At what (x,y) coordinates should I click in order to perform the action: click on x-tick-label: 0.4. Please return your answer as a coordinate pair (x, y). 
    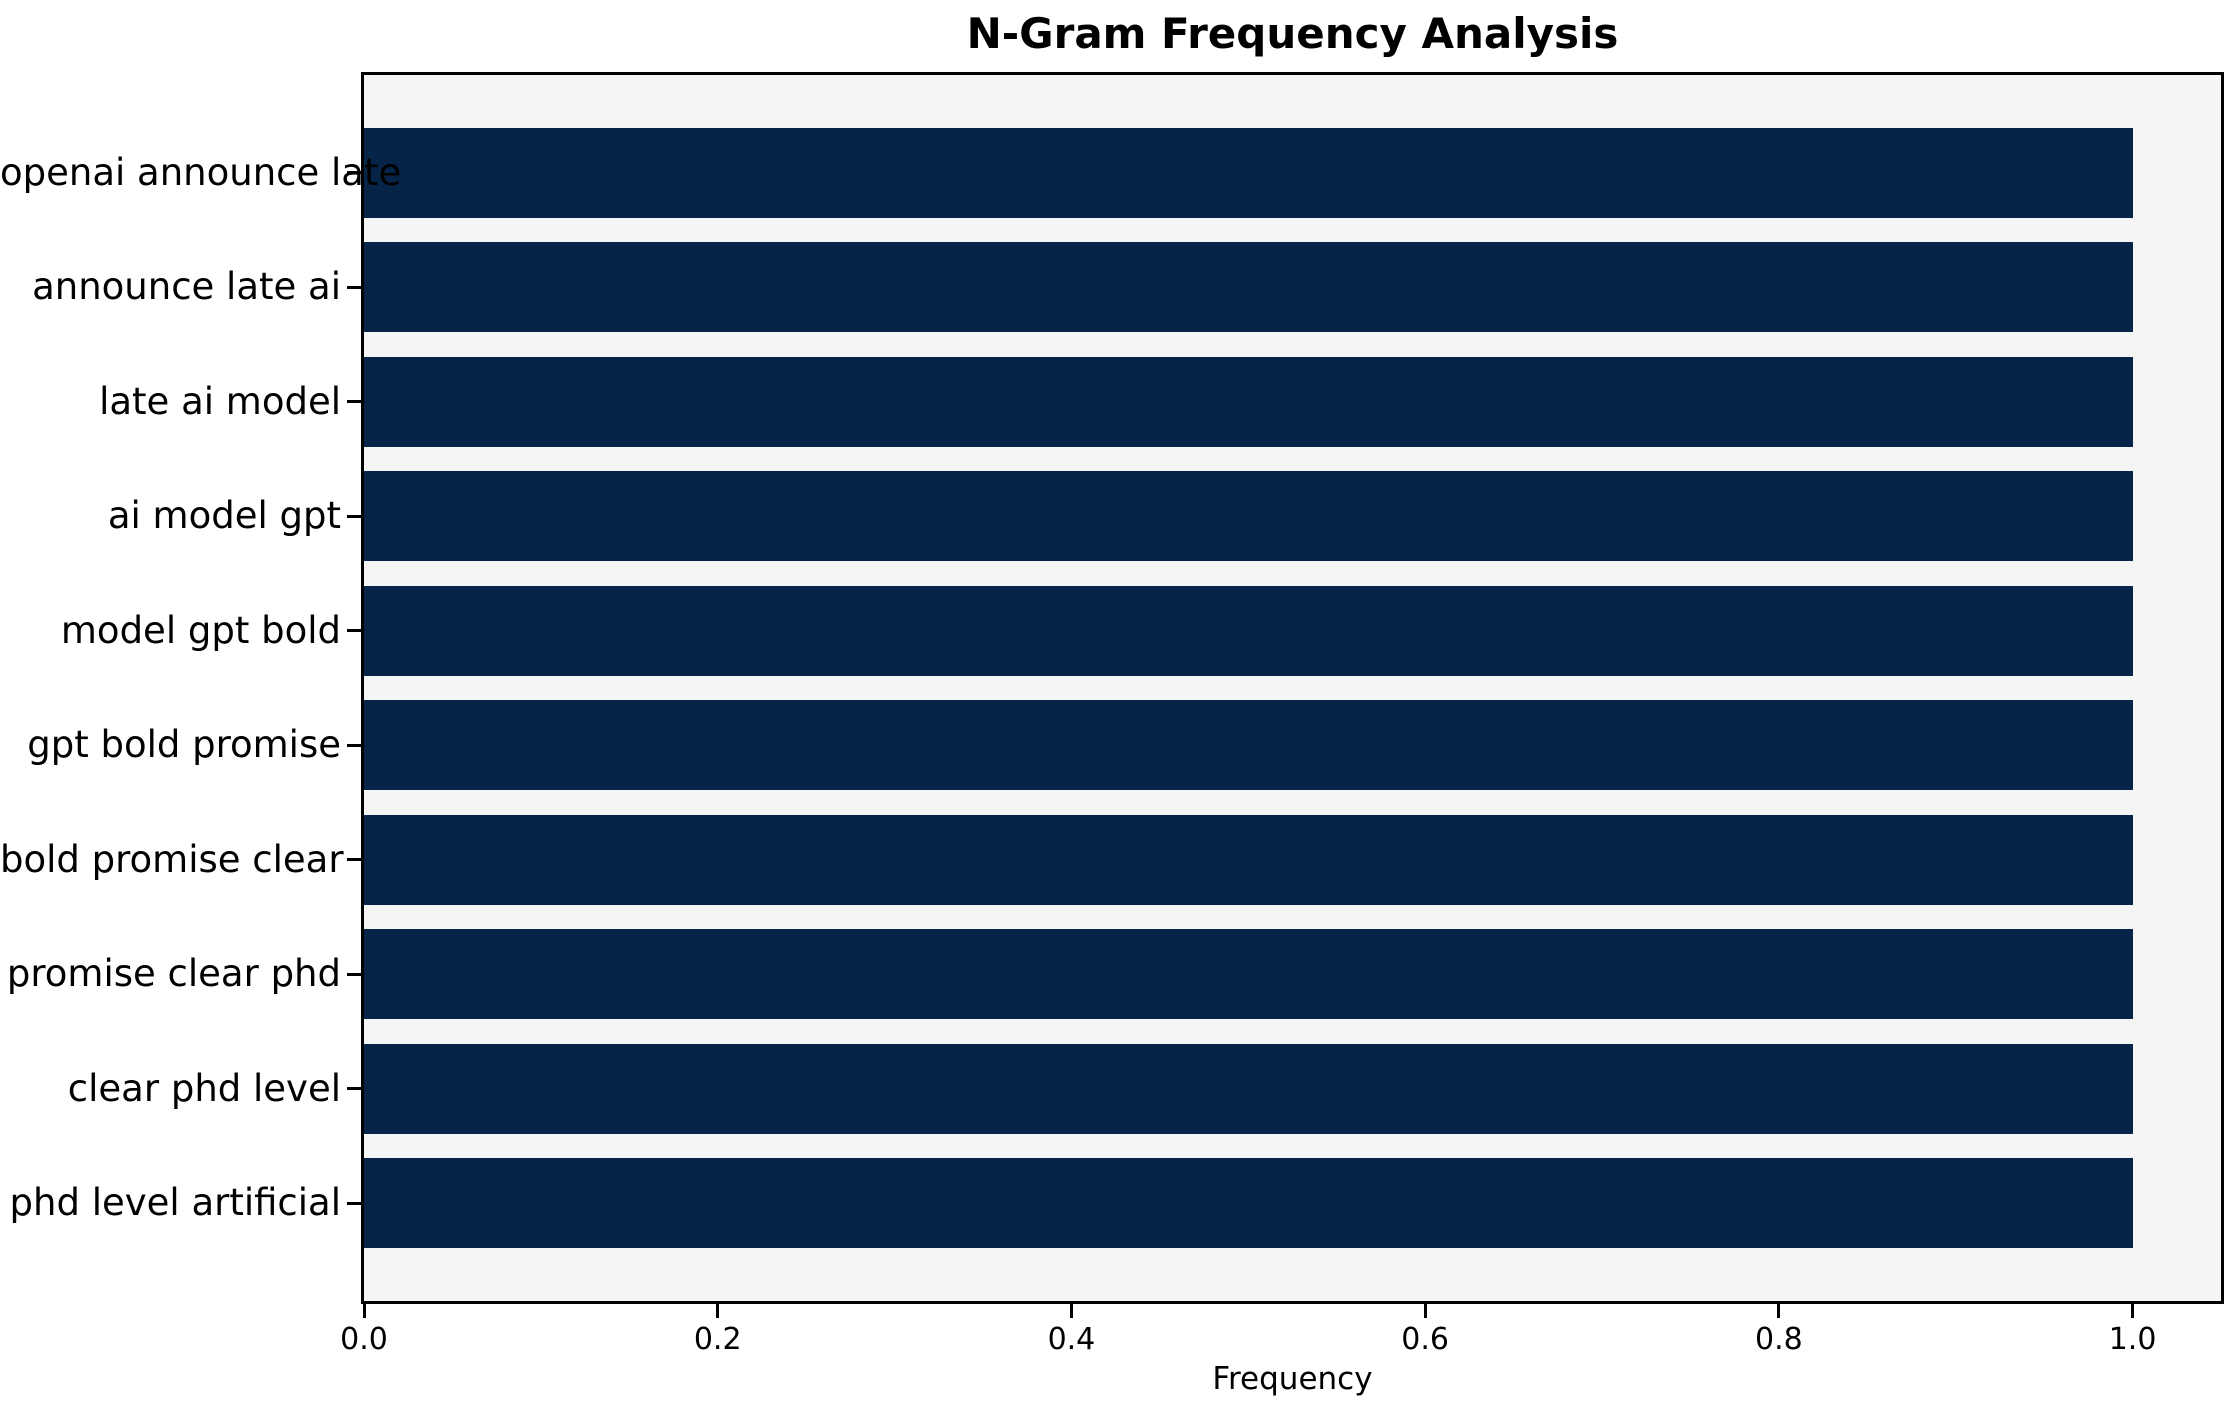
    Looking at the image, I should click on (1071, 1339).